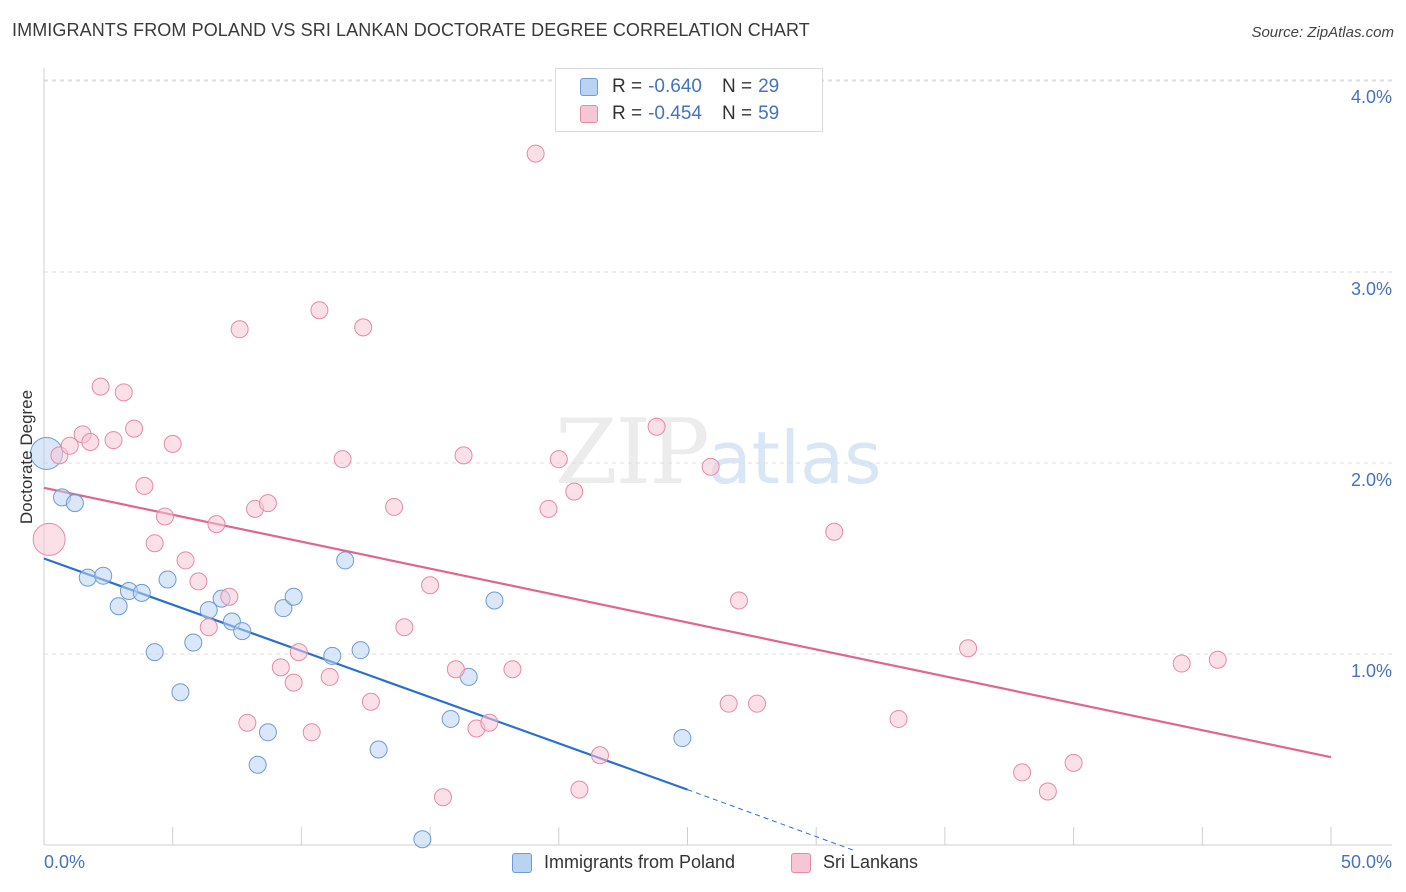 Image resolution: width=1406 pixels, height=892 pixels. Describe the element at coordinates (794, 458) in the screenshot. I see `watermark-atlas: atlas` at that location.